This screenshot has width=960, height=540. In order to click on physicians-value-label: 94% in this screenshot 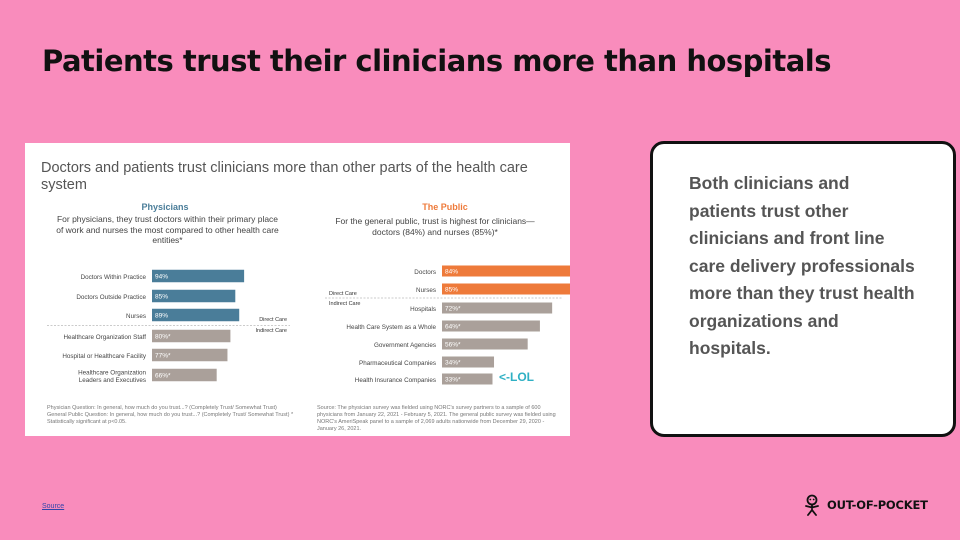, I will do `click(161, 277)`.